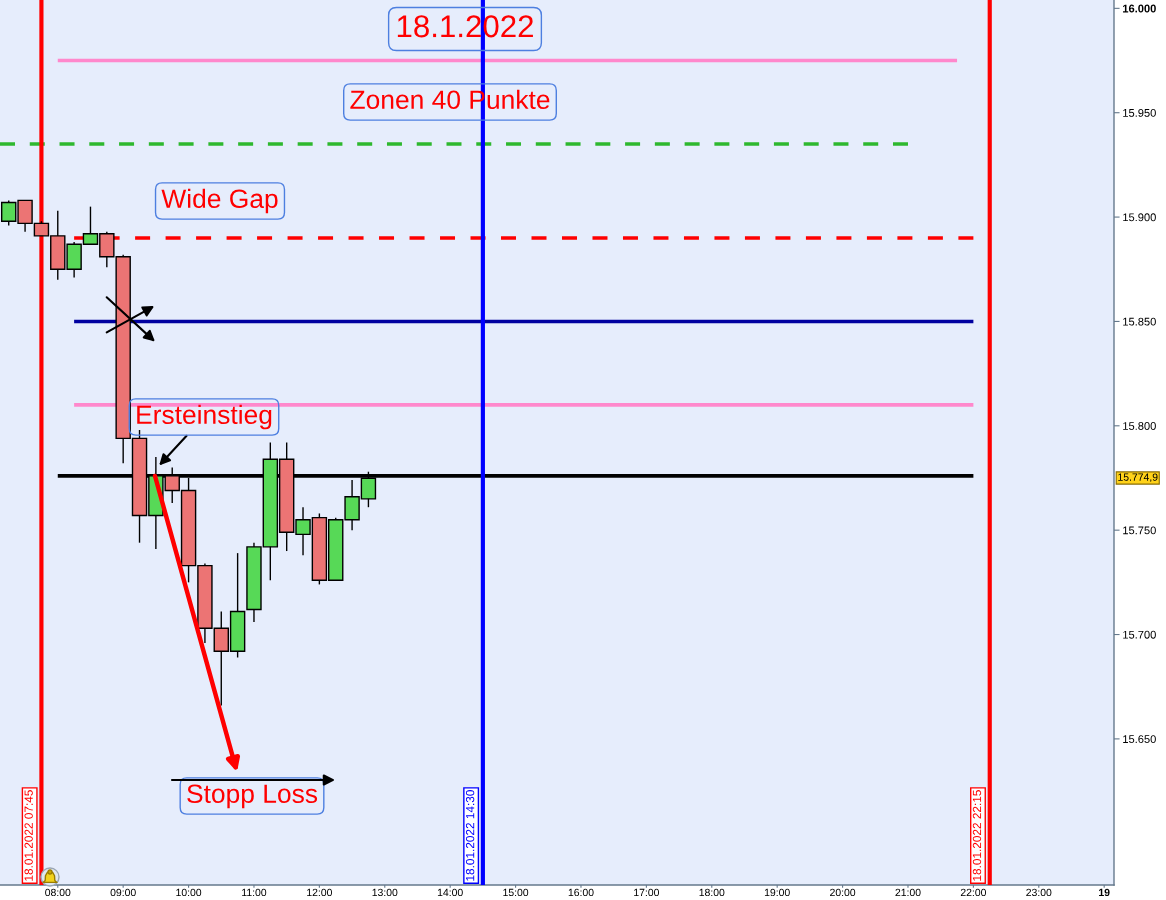  What do you see at coordinates (712, 892) in the screenshot?
I see `x-tick-label: 18:00` at bounding box center [712, 892].